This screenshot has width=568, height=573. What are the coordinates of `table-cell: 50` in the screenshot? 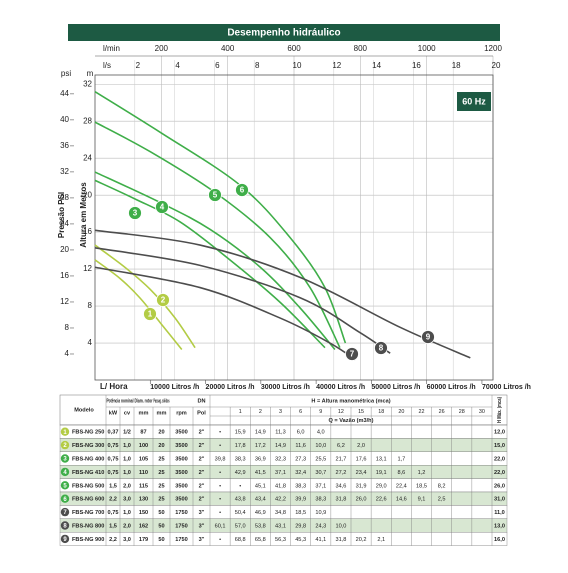 It's located at (161, 526).